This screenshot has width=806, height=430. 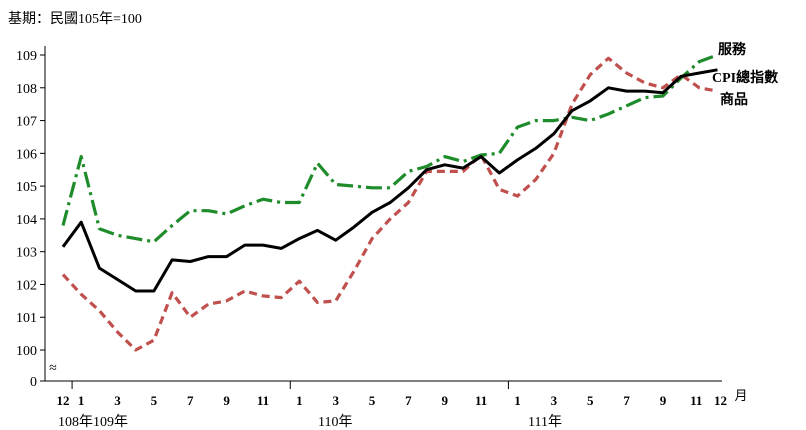 What do you see at coordinates (545, 422) in the screenshot?
I see `x-year-label: 111年` at bounding box center [545, 422].